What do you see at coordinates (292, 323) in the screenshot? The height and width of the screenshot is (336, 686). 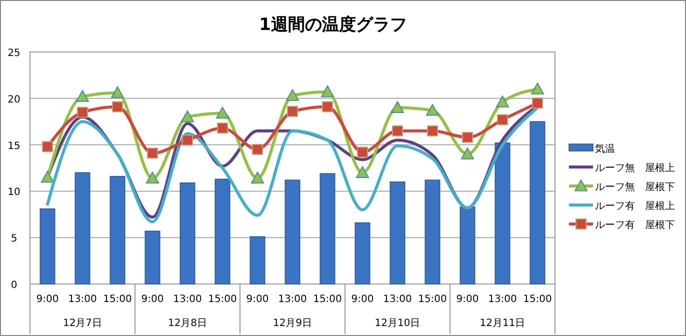 I see `text: 12月9日` at bounding box center [292, 323].